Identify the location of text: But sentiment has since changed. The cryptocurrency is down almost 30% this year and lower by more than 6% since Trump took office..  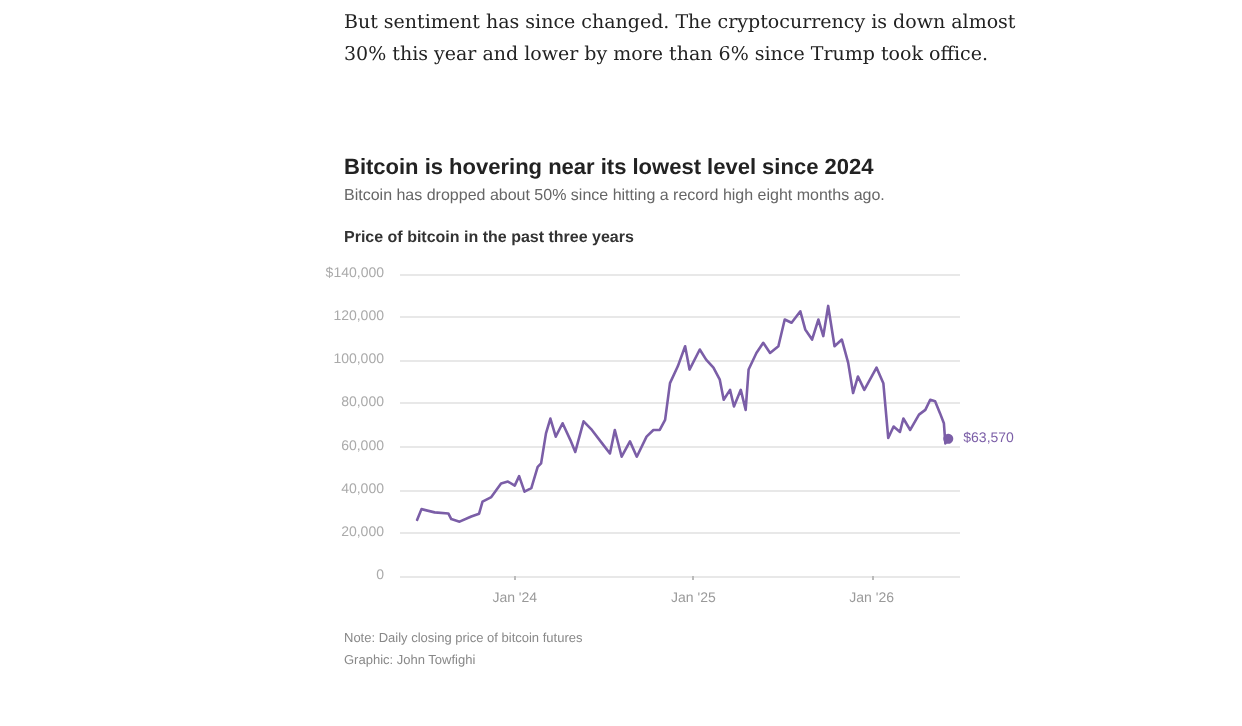
(681, 40).